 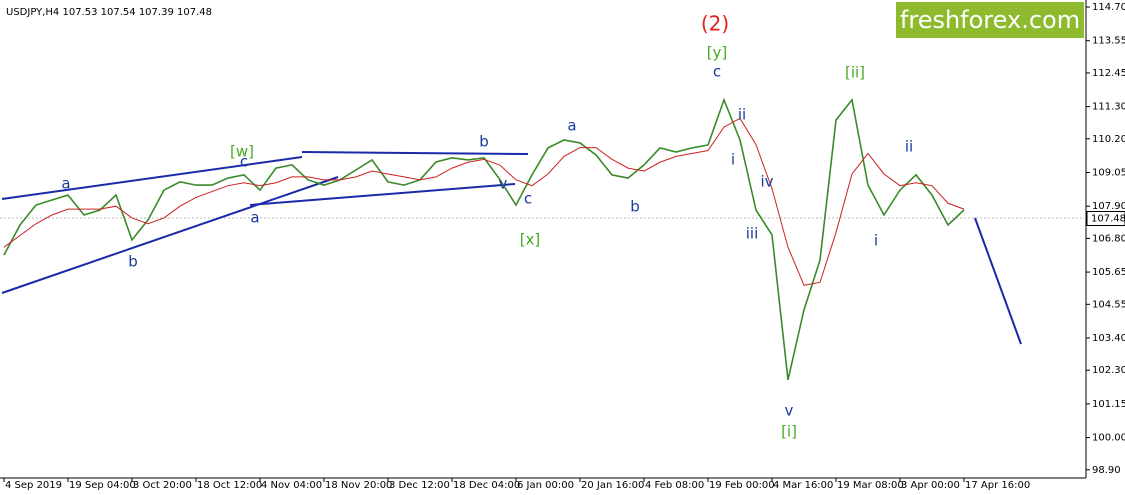 What do you see at coordinates (1108, 438) in the screenshot?
I see `y-tick-label: 100.00` at bounding box center [1108, 438].